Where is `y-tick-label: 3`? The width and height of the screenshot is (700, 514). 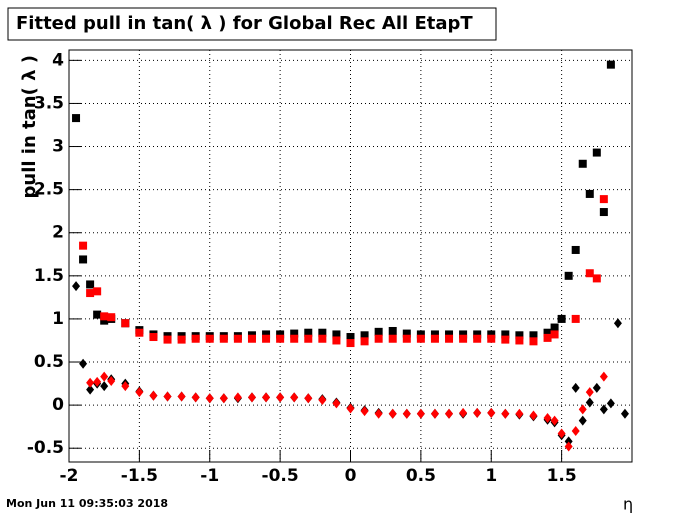
y-tick-label: 3 is located at coordinates (58, 147).